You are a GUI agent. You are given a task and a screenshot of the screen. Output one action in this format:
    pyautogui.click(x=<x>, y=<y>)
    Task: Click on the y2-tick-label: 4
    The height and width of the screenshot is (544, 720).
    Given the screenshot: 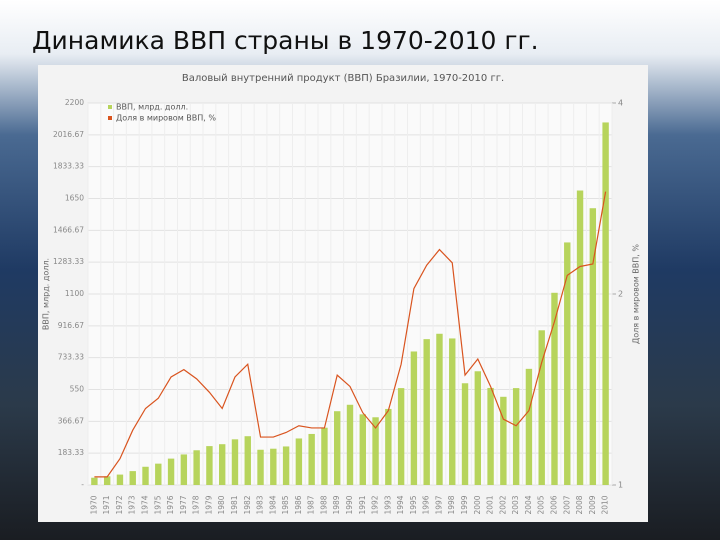 What is the action you would take?
    pyautogui.click(x=620, y=103)
    